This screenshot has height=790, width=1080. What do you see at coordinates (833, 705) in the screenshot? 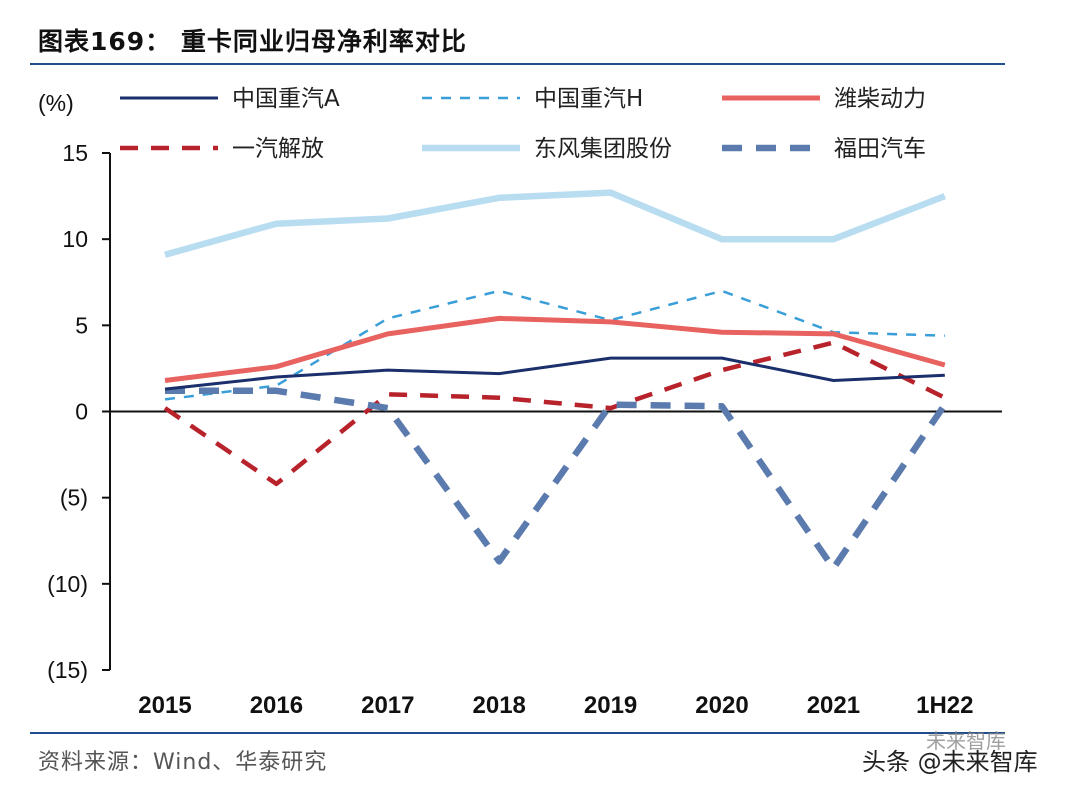
I see `x-tick-label: 2021` at bounding box center [833, 705].